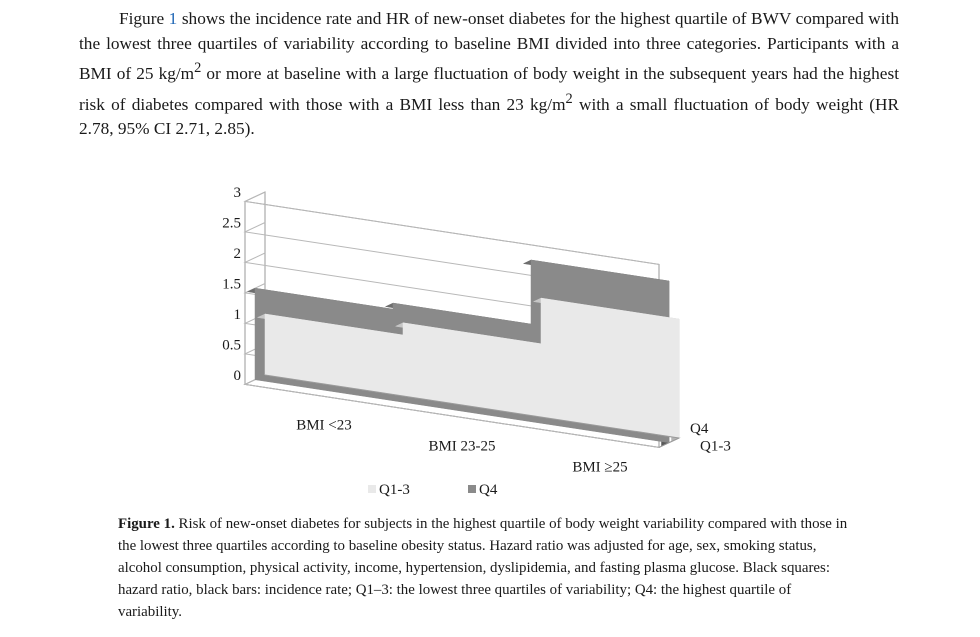 The width and height of the screenshot is (980, 637). Describe the element at coordinates (238, 315) in the screenshot. I see `y-tick-label: 1` at that location.